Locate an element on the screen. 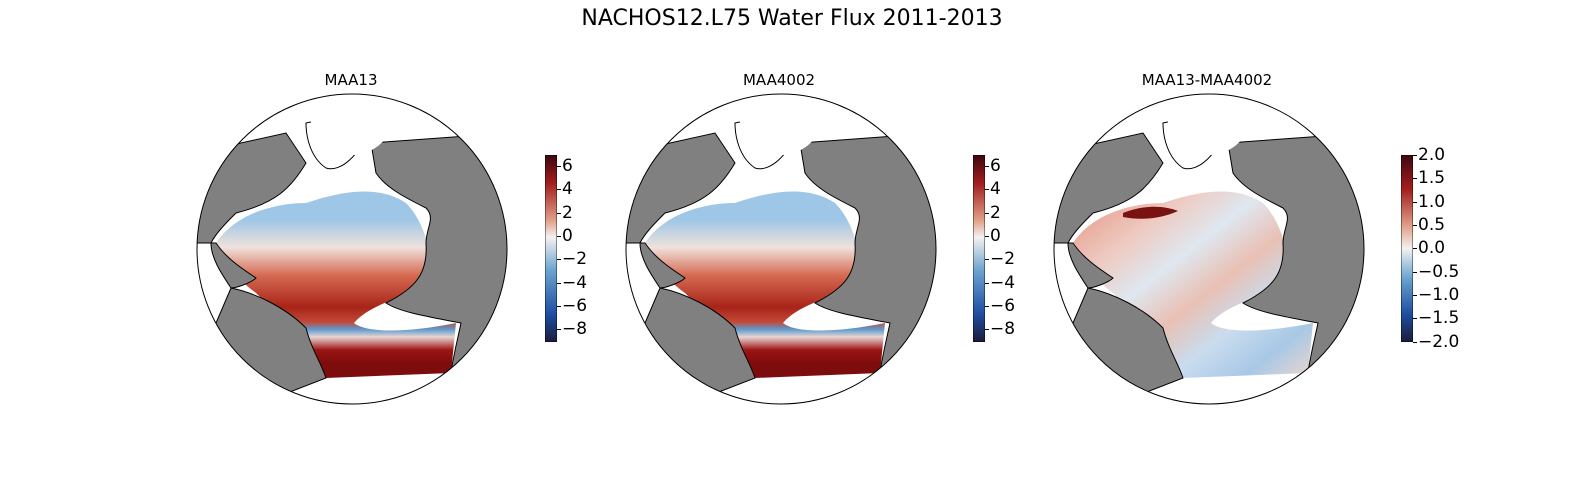 The image size is (1584, 504). panel-title: MAA13 is located at coordinates (351, 80).